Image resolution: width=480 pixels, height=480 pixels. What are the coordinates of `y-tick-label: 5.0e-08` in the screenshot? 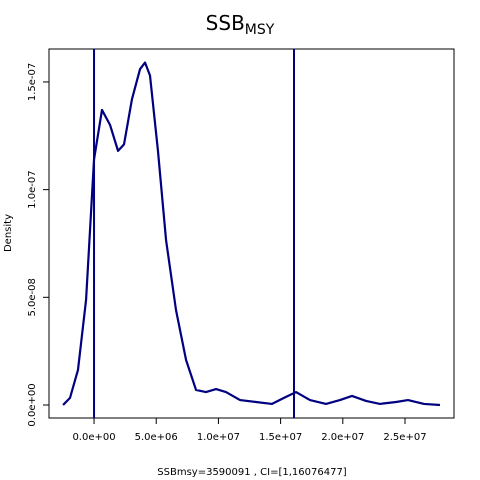 It's located at (32, 297).